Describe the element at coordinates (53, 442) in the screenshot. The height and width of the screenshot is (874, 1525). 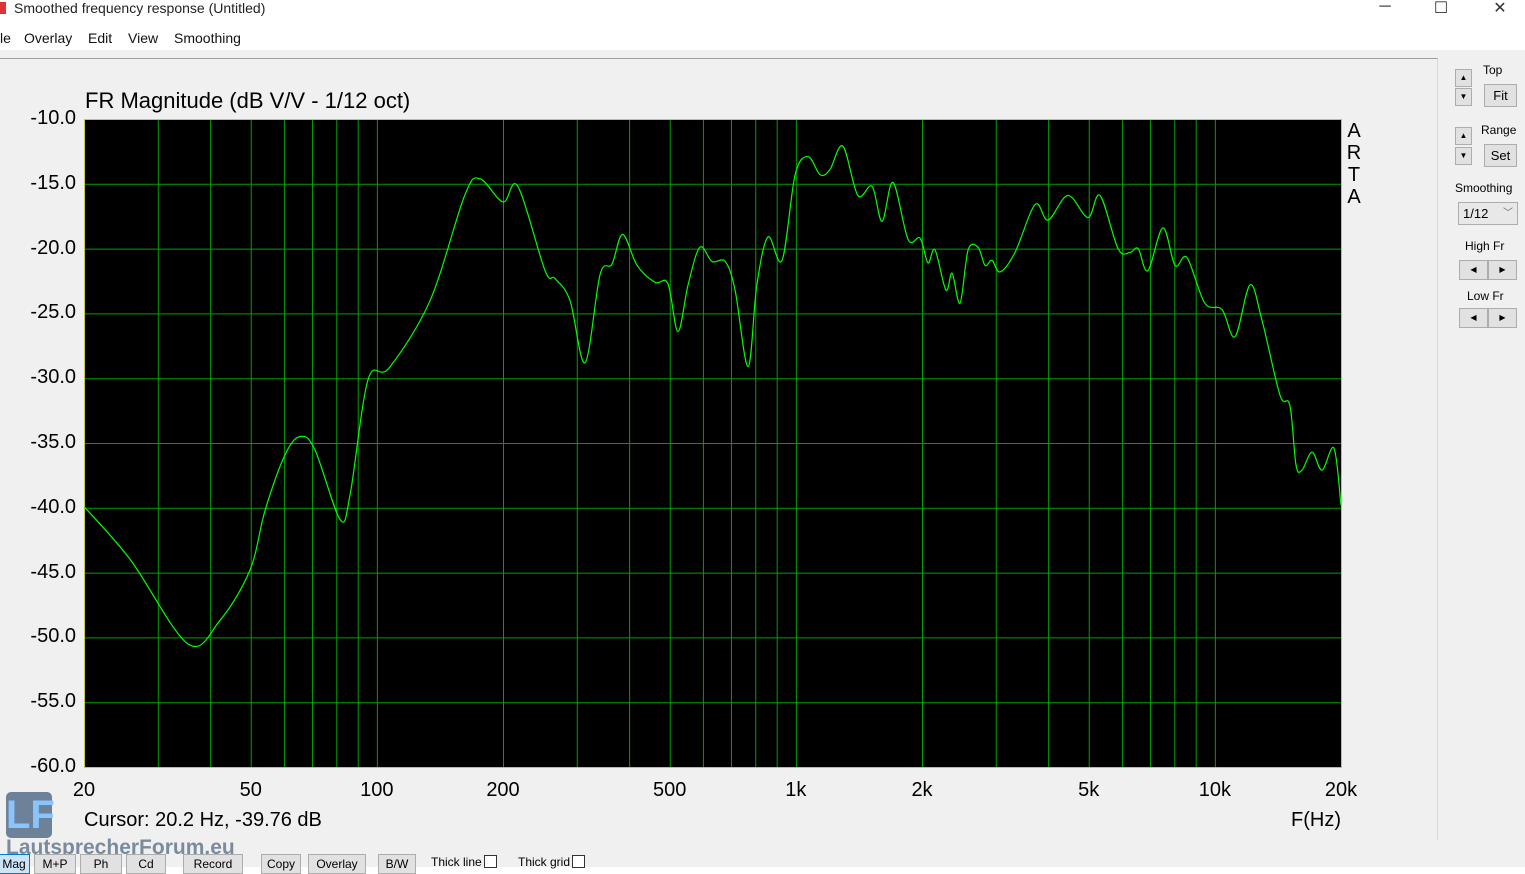
I see `y-tick-label: -35.0` at that location.